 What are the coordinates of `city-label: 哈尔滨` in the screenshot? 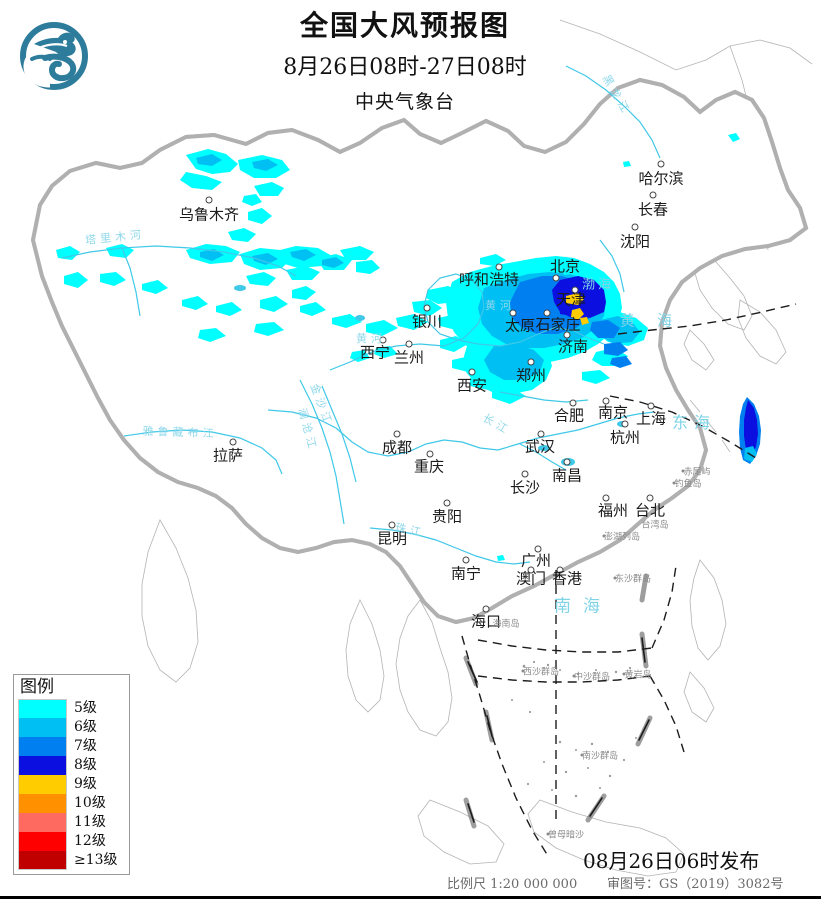 It's located at (661, 178).